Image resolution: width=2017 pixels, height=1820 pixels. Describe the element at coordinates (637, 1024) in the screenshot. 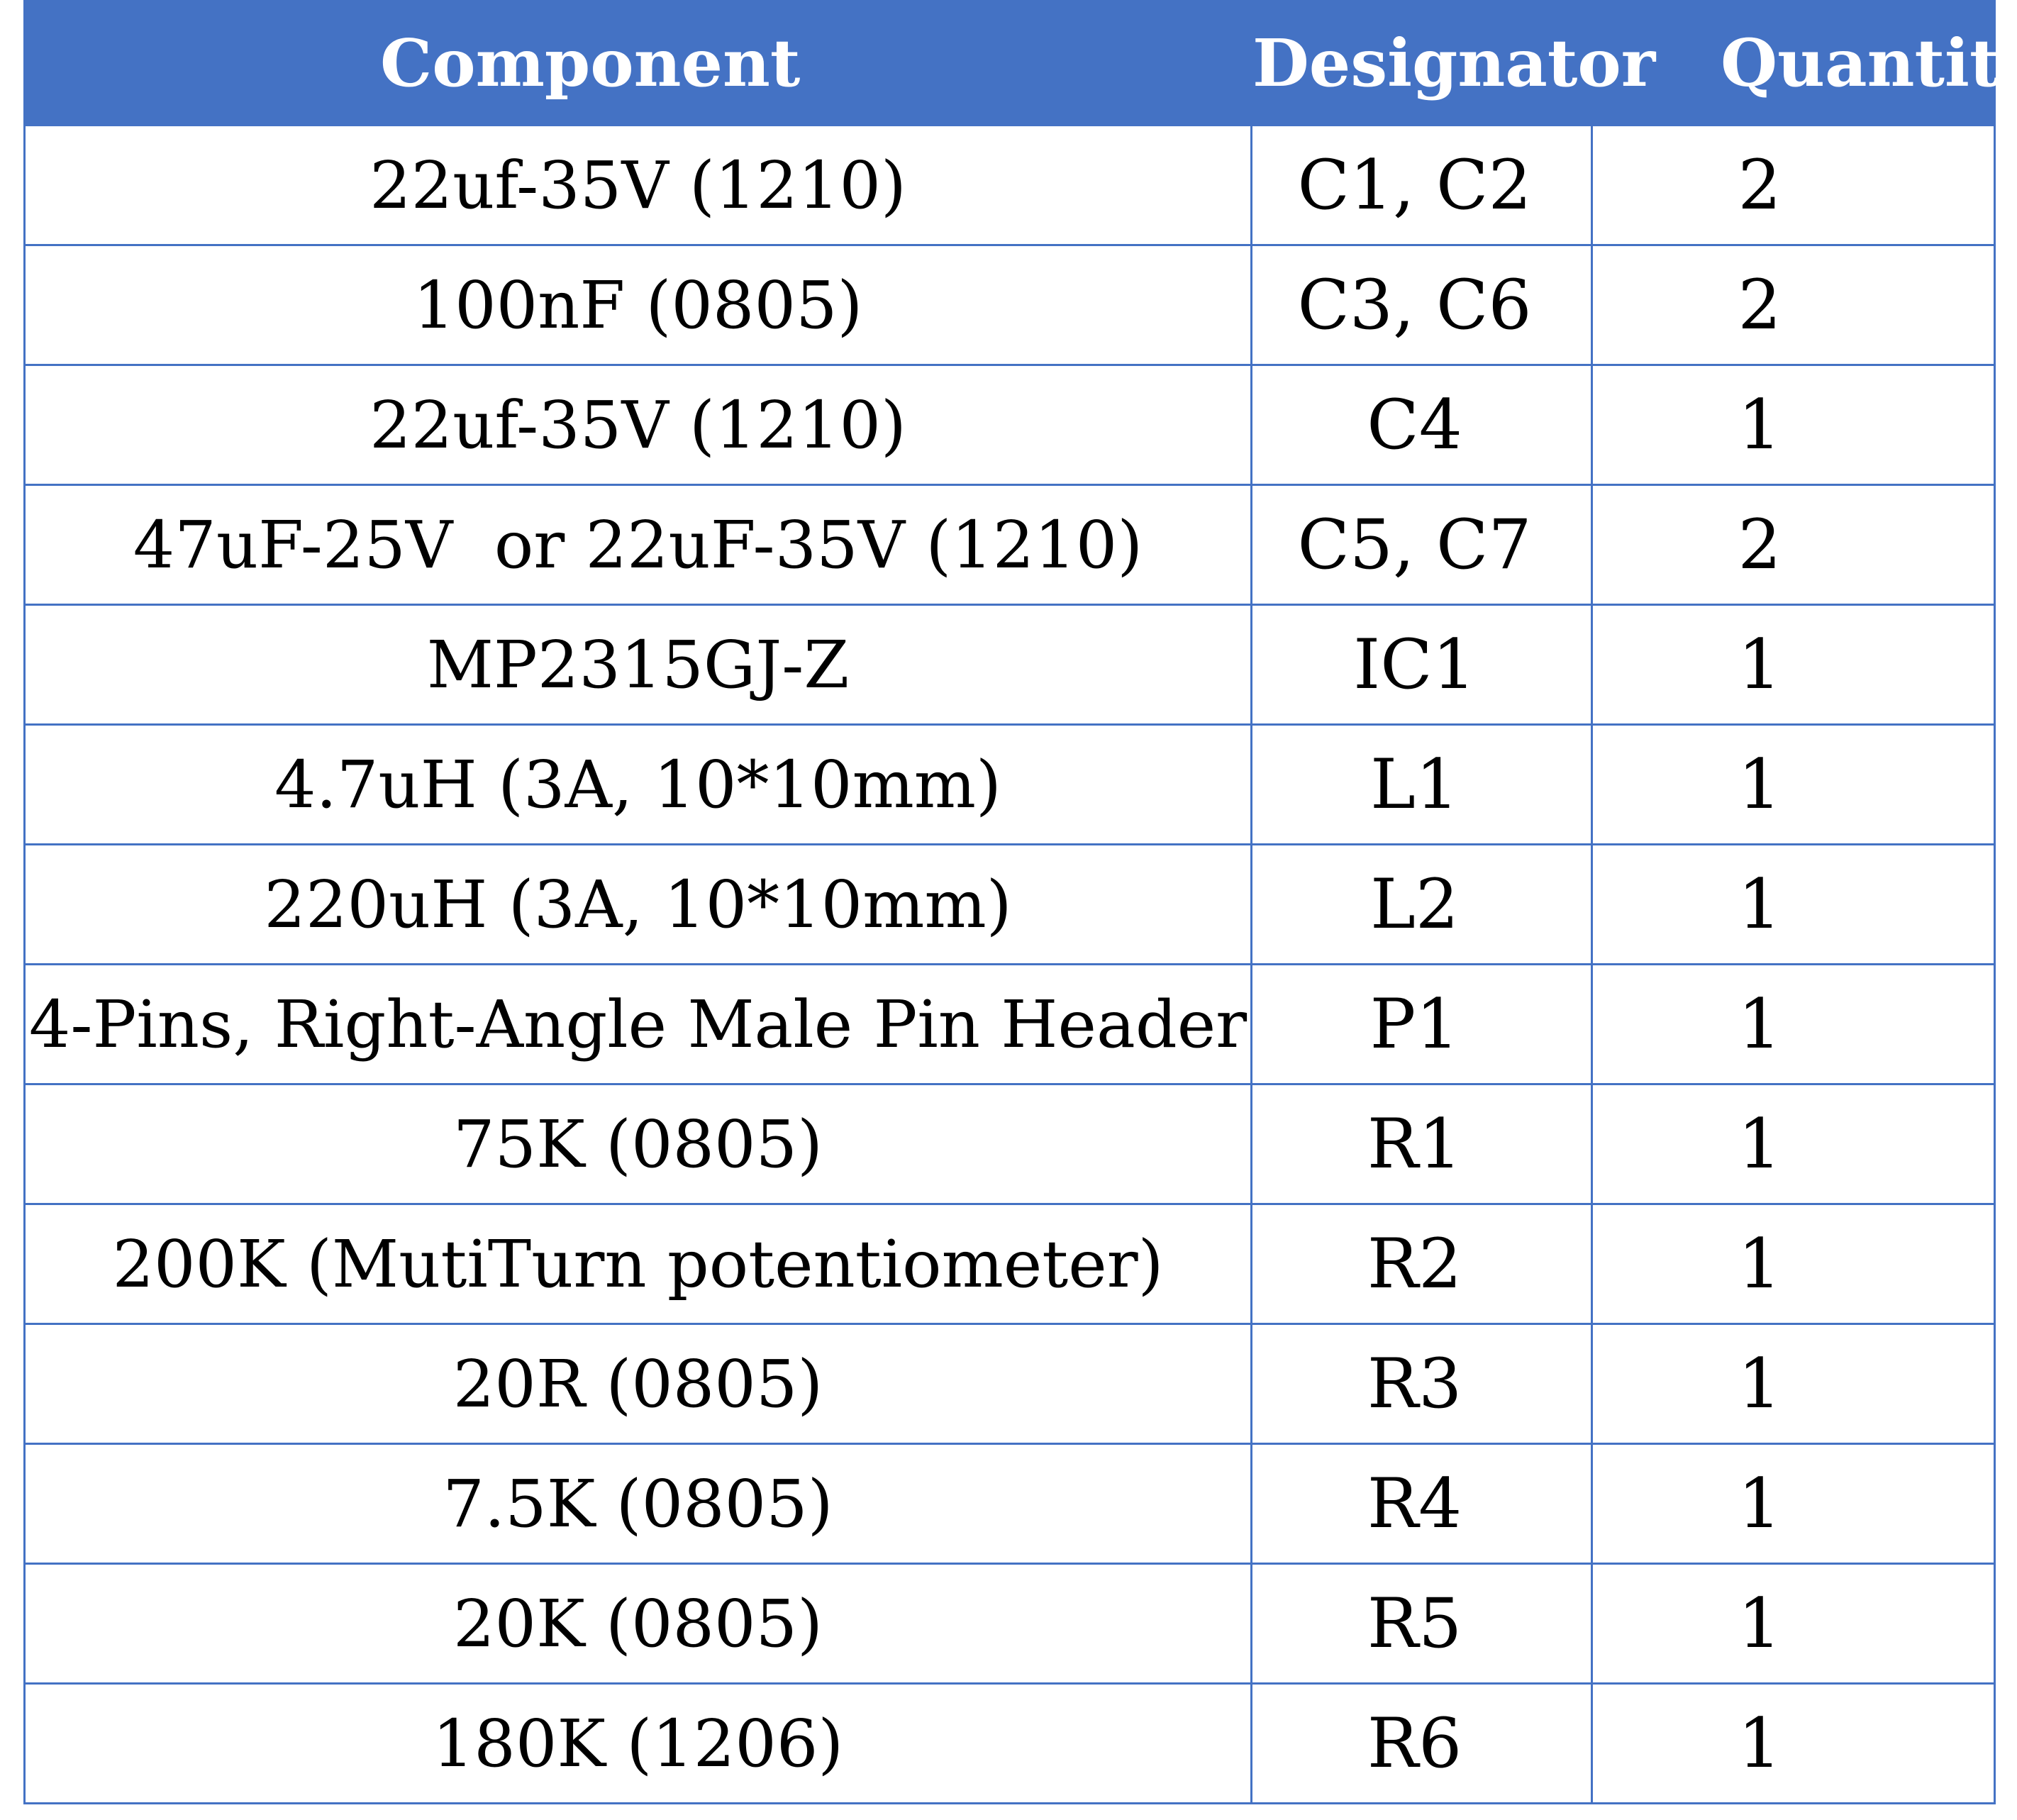

I see `cell-component: 4-Pins, Right-Angle Male Pin Header` at that location.